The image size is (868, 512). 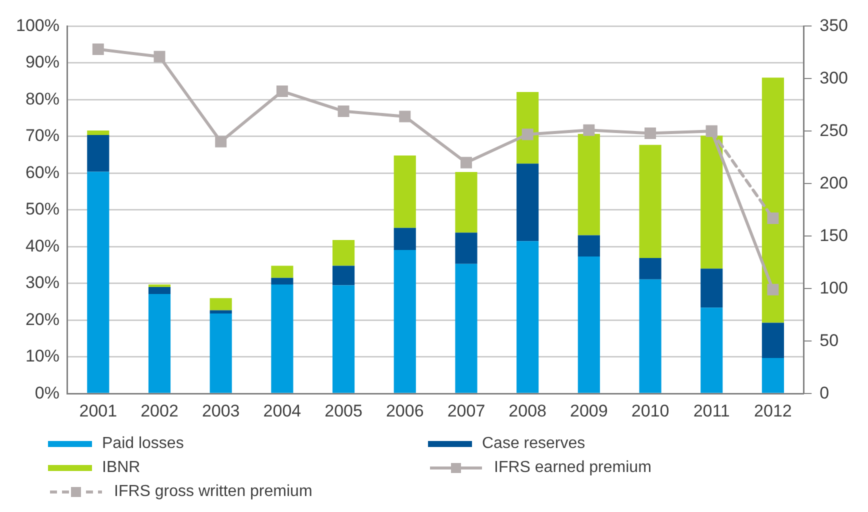 What do you see at coordinates (834, 235) in the screenshot?
I see `y2-tick-label: 150` at bounding box center [834, 235].